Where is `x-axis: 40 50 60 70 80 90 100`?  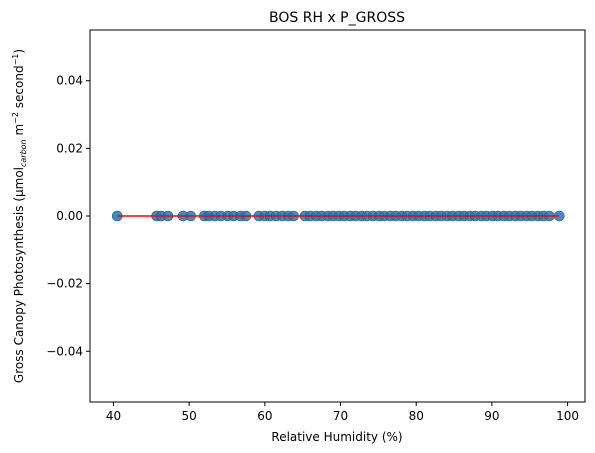 x-axis: 40 50 60 70 80 90 100 is located at coordinates (342, 412).